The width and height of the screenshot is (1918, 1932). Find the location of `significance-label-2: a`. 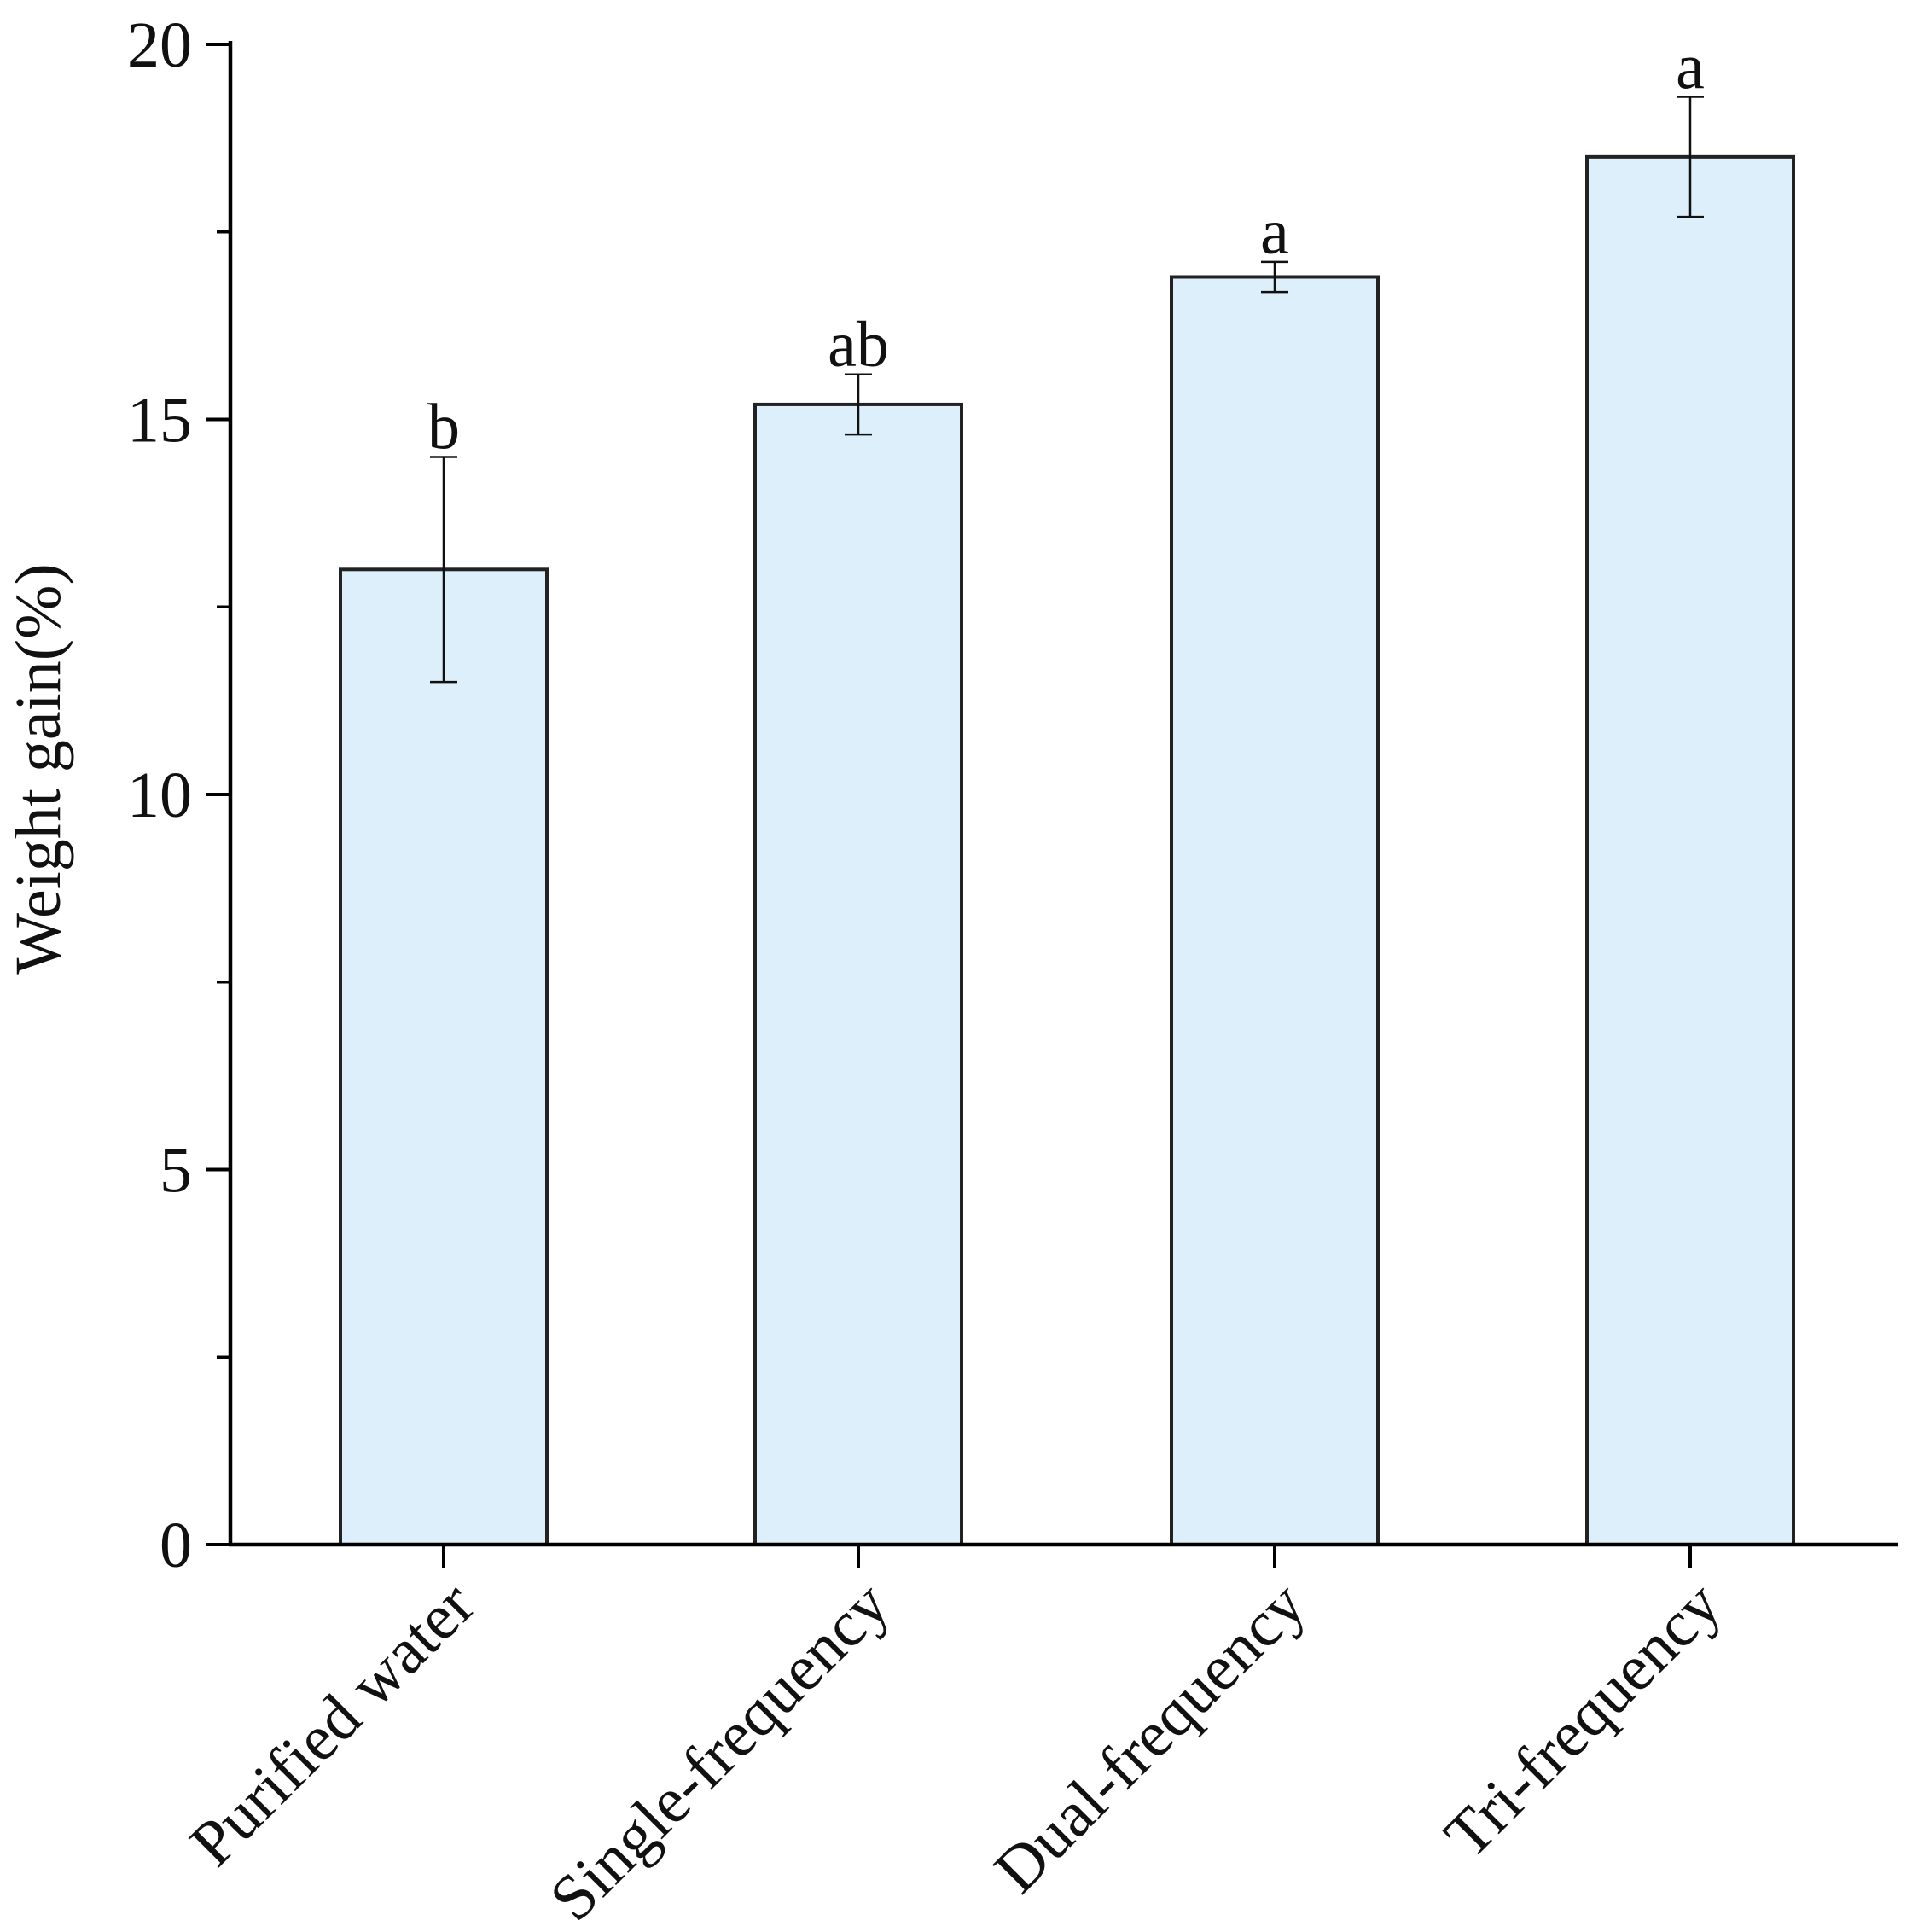

significance-label-2: a is located at coordinates (1274, 232).